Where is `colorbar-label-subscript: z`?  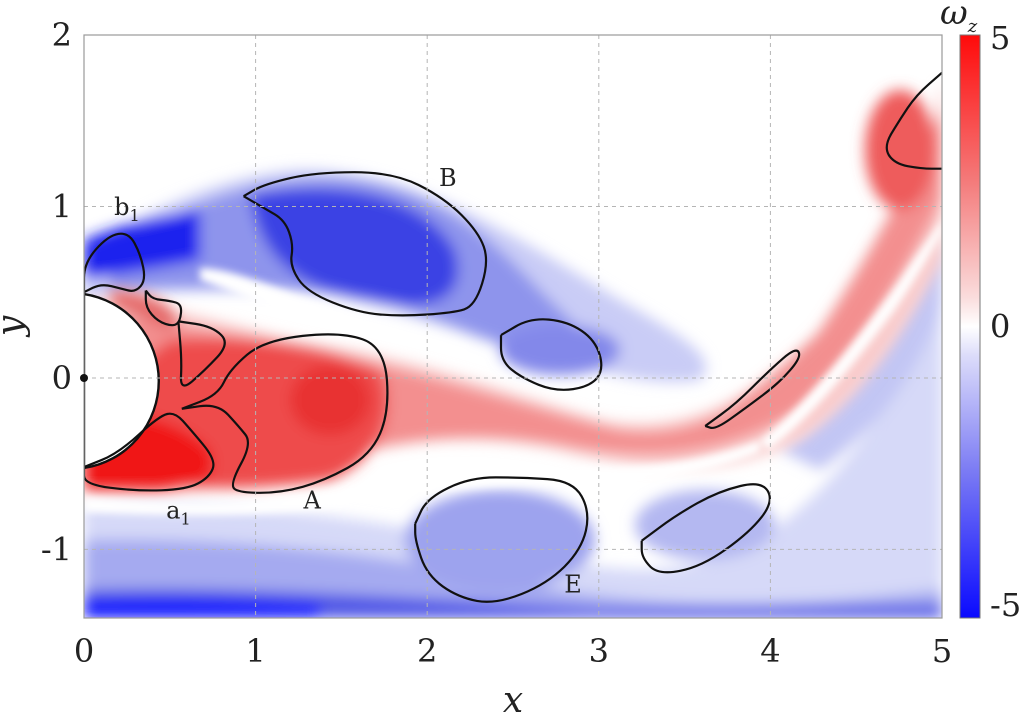 colorbar-label-subscript: z is located at coordinates (972, 26).